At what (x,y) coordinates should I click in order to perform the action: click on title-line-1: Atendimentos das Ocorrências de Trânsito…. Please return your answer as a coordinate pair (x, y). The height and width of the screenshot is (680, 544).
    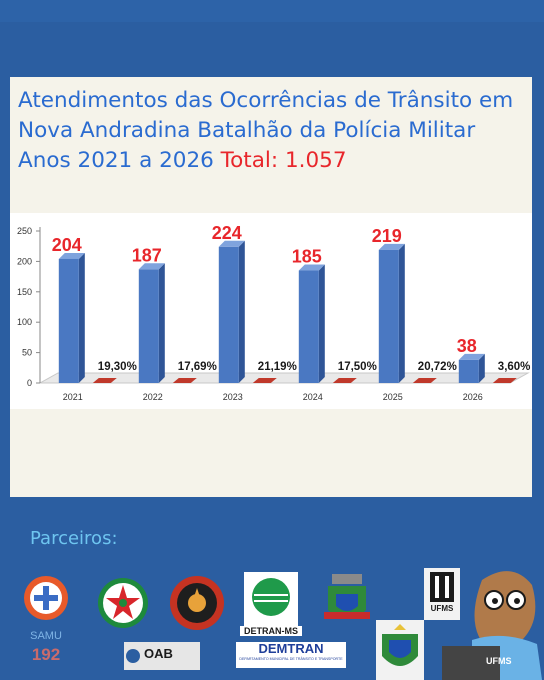
    Looking at the image, I should click on (266, 100).